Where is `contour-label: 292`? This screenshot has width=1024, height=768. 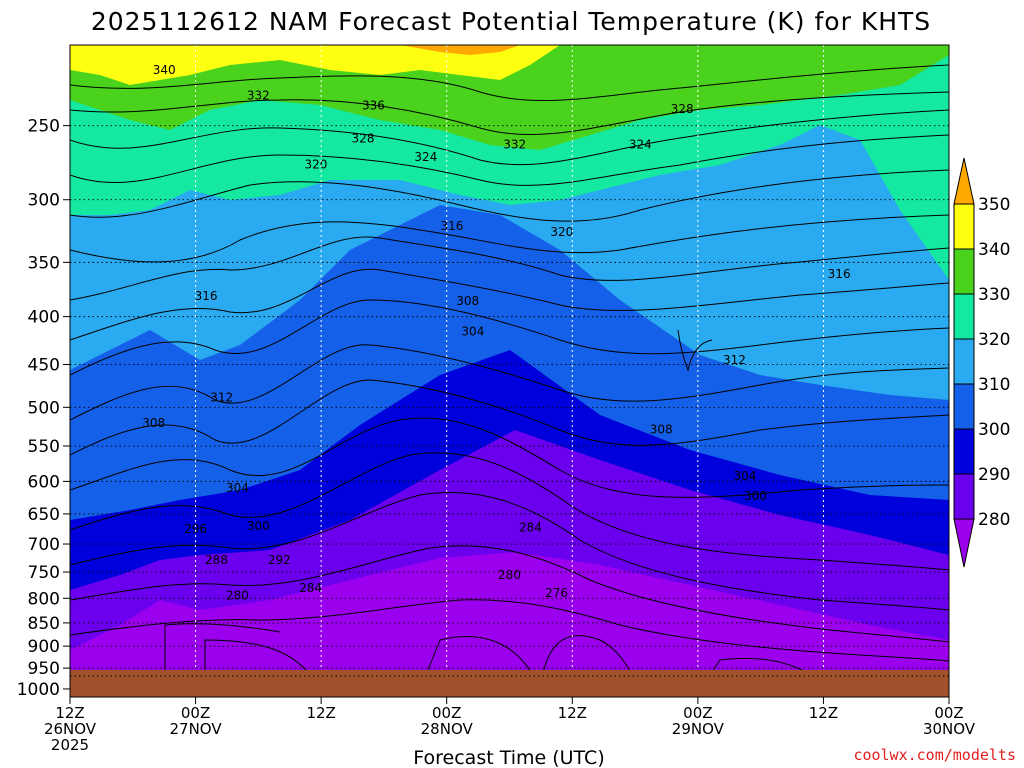 contour-label: 292 is located at coordinates (279, 560).